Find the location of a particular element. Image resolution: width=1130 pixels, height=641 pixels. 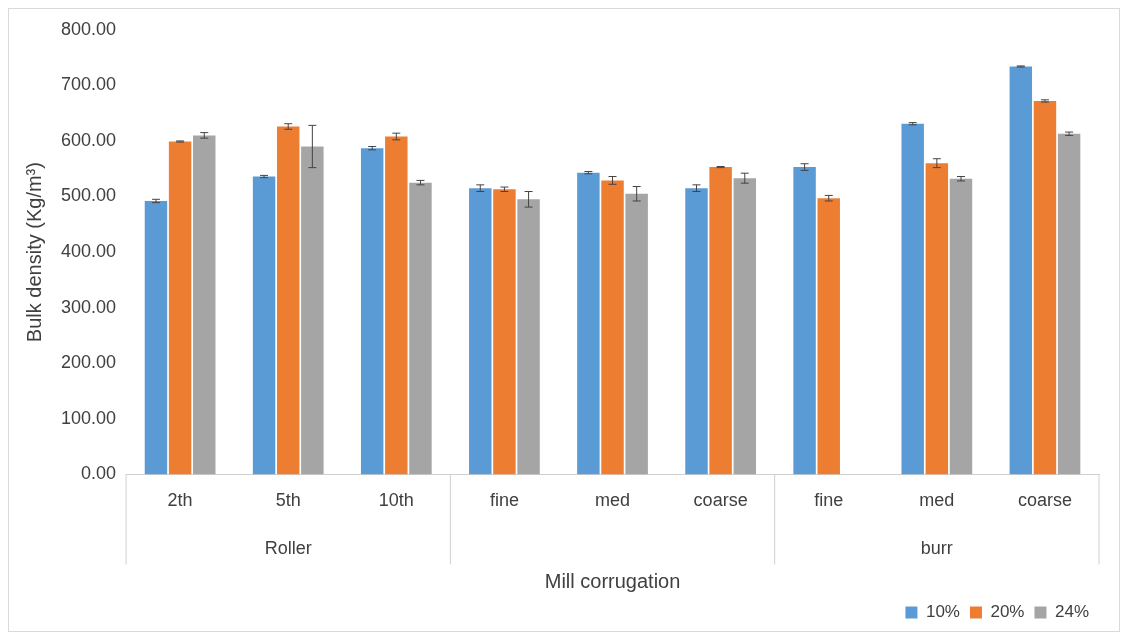

y-tick-label: 600.00 is located at coordinates (88, 139).